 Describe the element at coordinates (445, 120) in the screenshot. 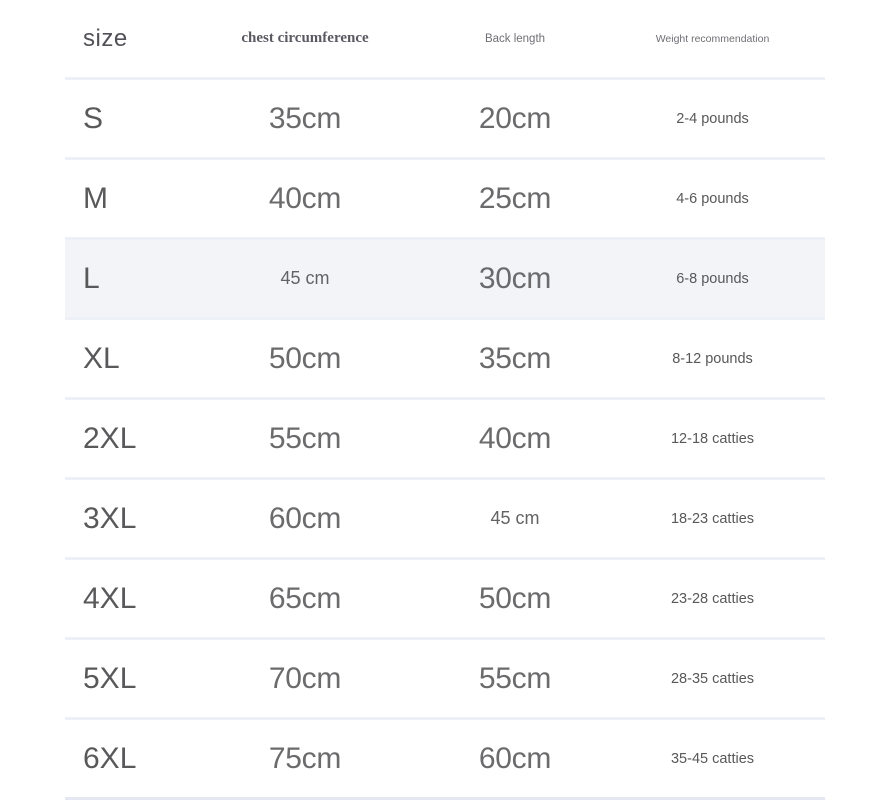

I see `table-row-s: S 35cm 20cm 2-4 pounds` at that location.